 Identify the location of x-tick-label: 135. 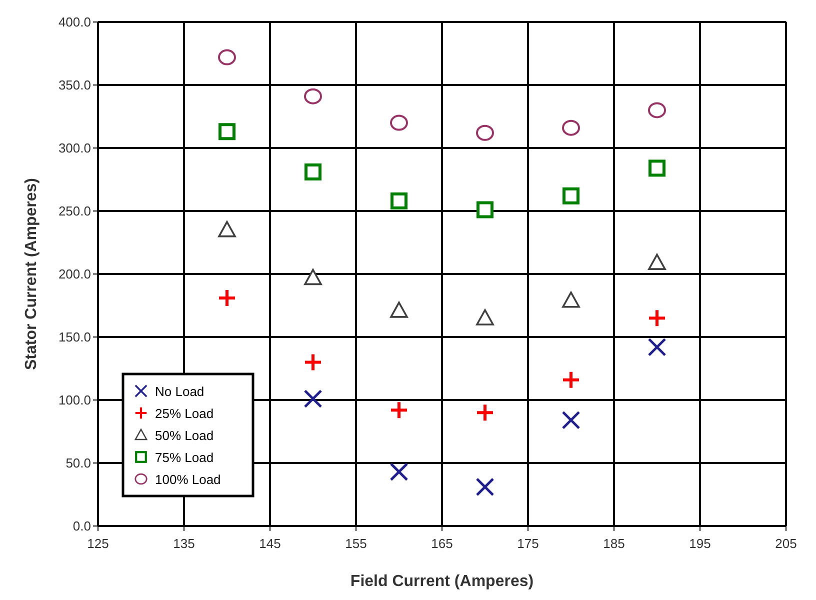
(184, 543).